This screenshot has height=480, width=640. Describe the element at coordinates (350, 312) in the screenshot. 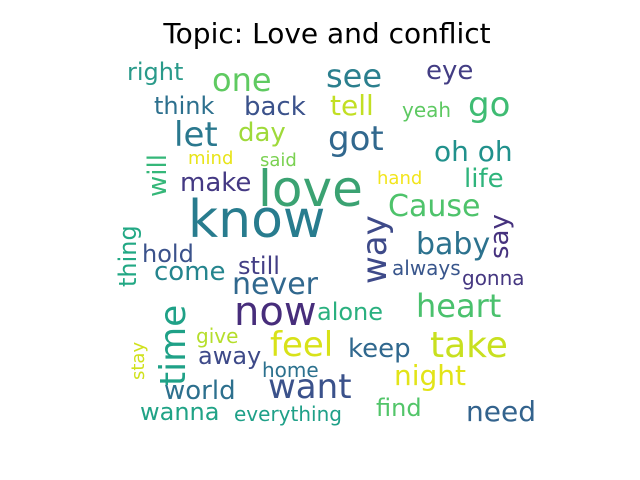

I see `cloud-word-alone: alone` at that location.